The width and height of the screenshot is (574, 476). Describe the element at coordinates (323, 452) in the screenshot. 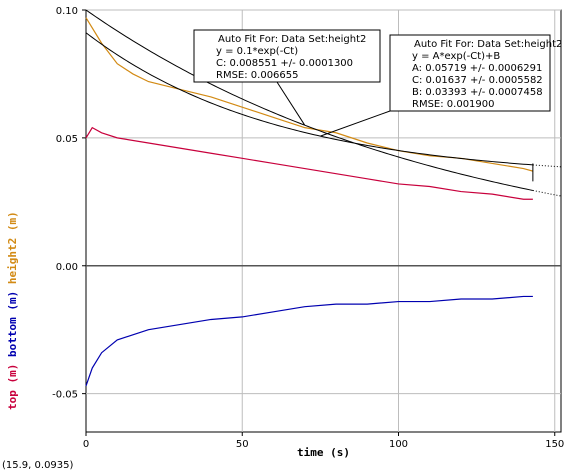

I see `x-axis-label: time (s)` at that location.